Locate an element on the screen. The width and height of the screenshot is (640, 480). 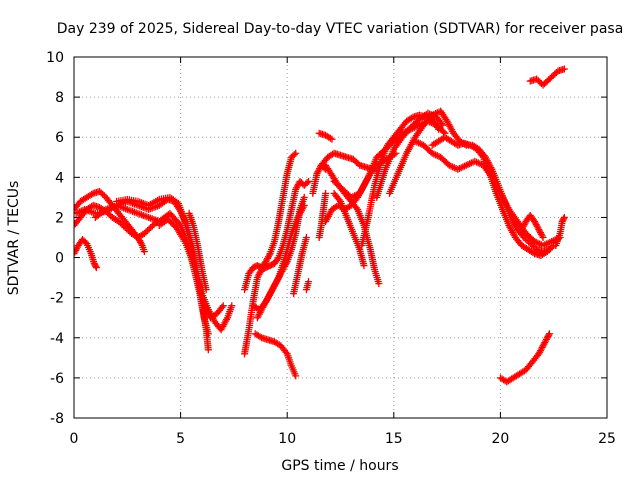
x-tick-label: 10 is located at coordinates (287, 439).